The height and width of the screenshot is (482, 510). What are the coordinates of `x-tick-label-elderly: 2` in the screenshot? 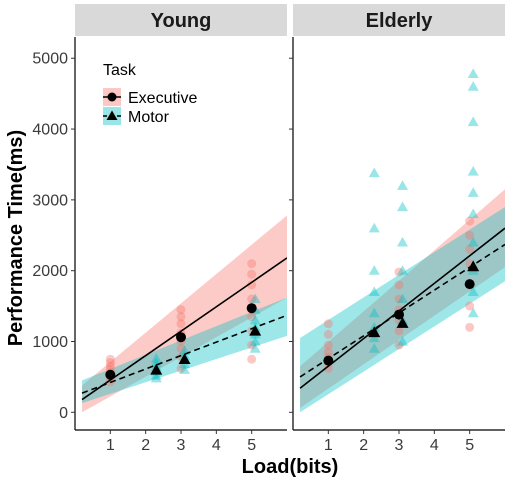 It's located at (363, 445).